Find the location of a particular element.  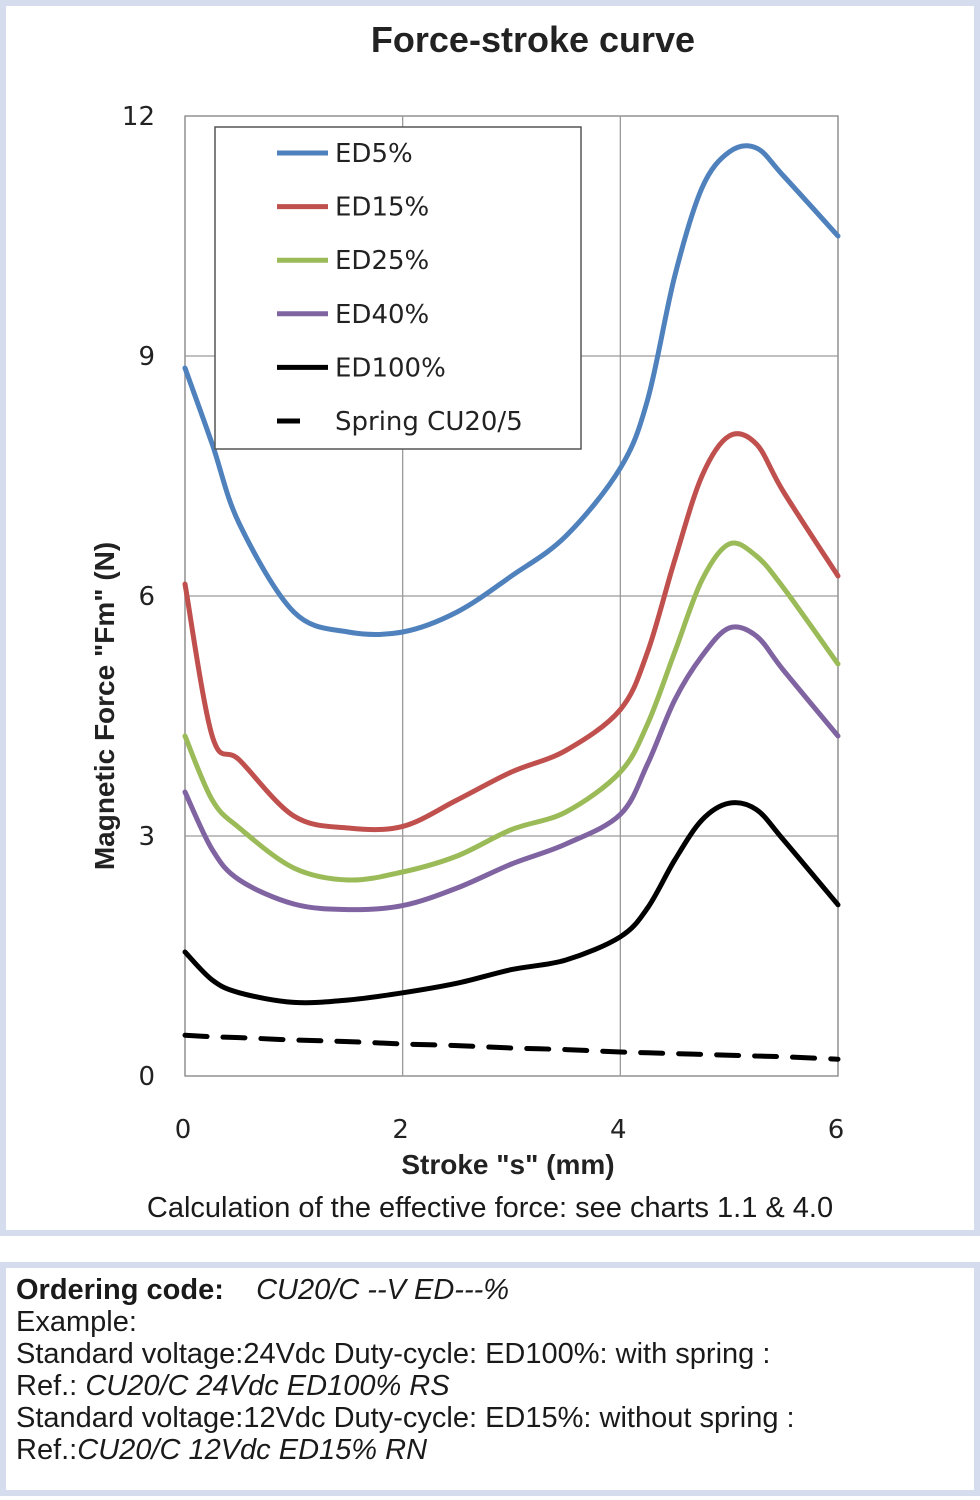

series-line-ed100- is located at coordinates (511, 903).